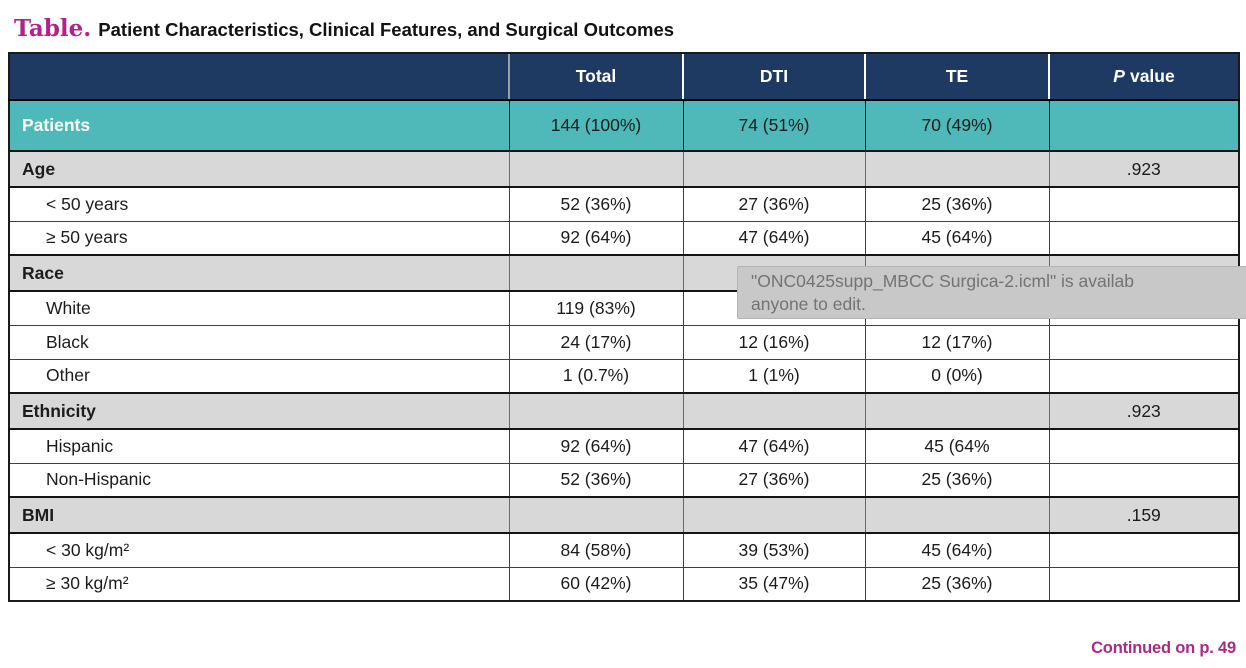 This screenshot has width=1246, height=668. Describe the element at coordinates (596, 342) in the screenshot. I see `cell-total: 24 (17%)` at that location.